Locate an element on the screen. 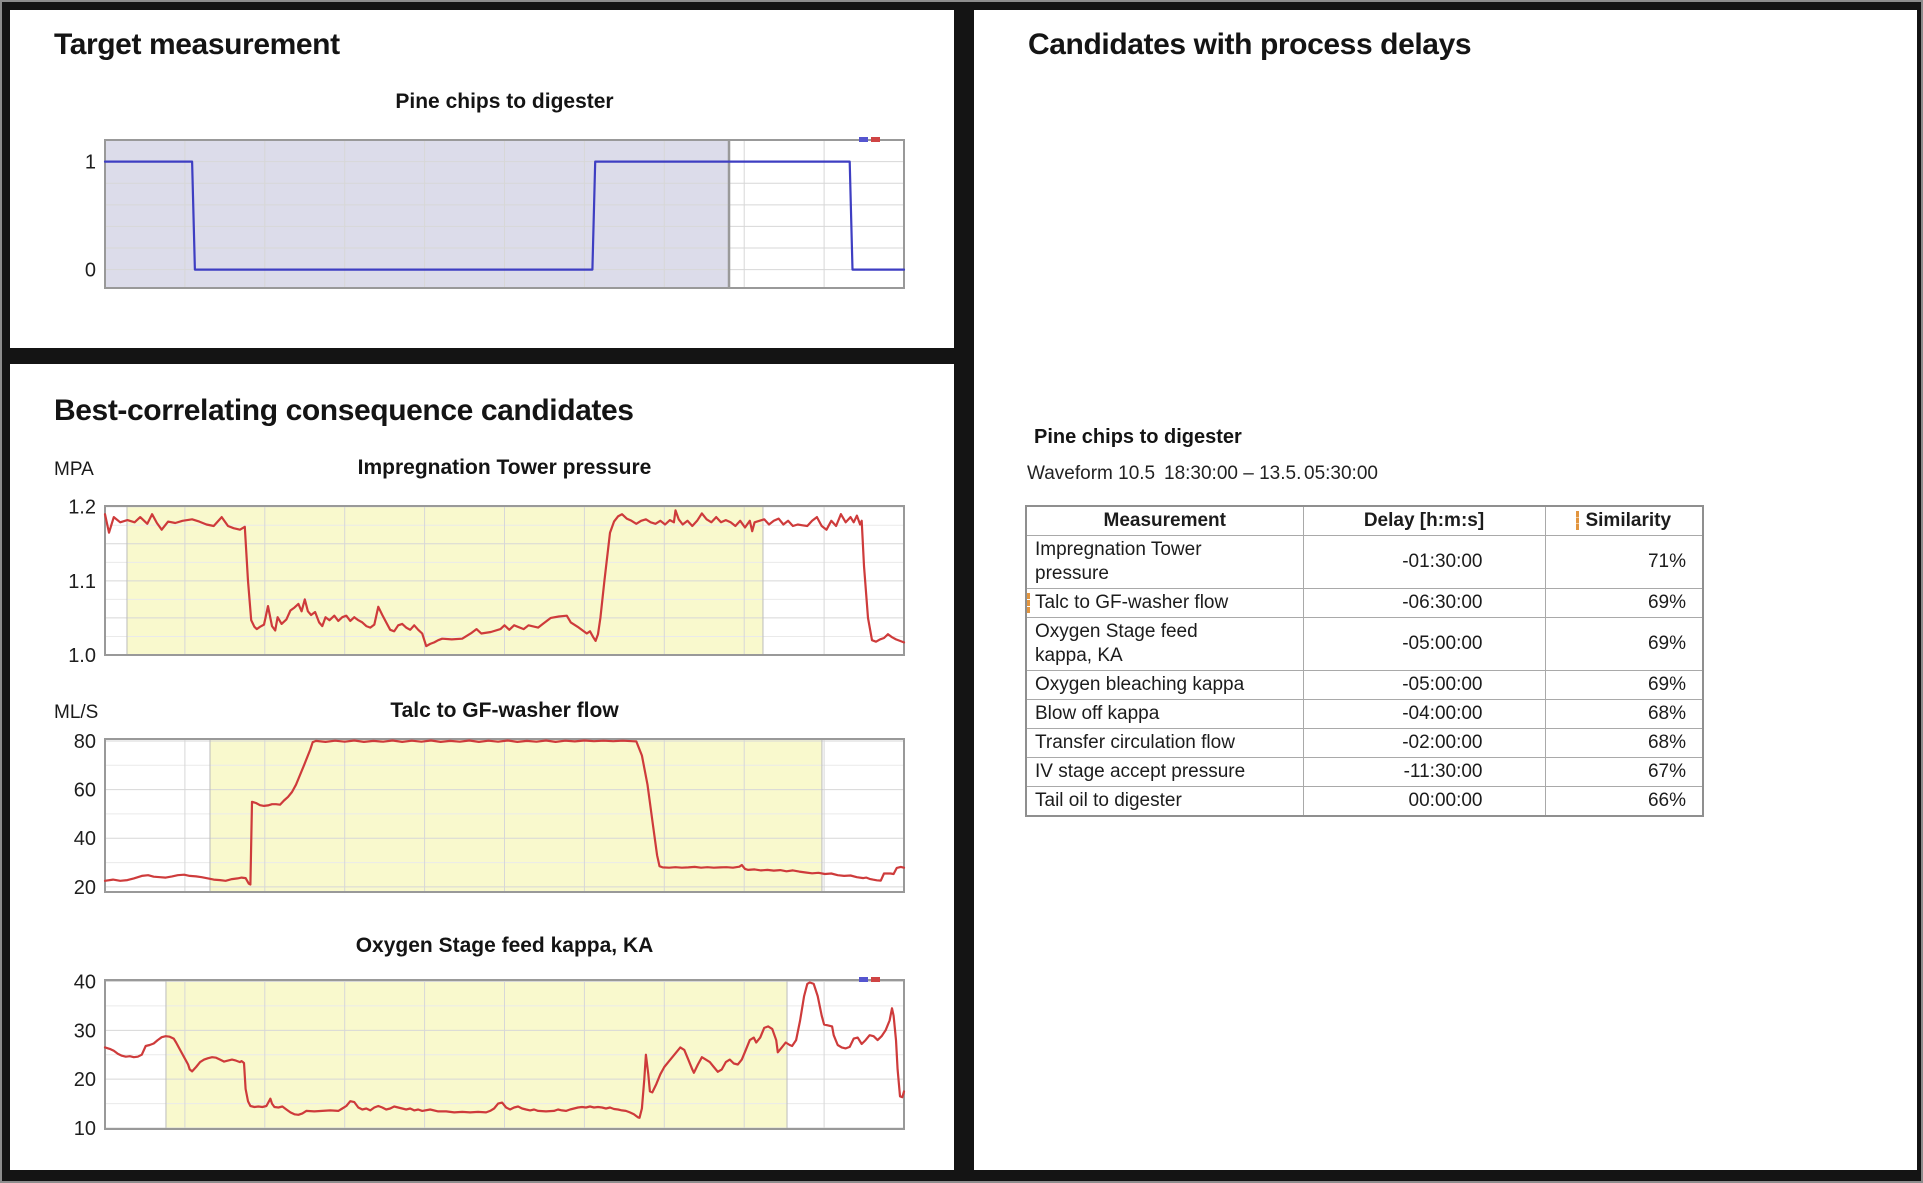 Image resolution: width=1923 pixels, height=1183 pixels. waveform-range-end: 05:30:00 is located at coordinates (1341, 473).